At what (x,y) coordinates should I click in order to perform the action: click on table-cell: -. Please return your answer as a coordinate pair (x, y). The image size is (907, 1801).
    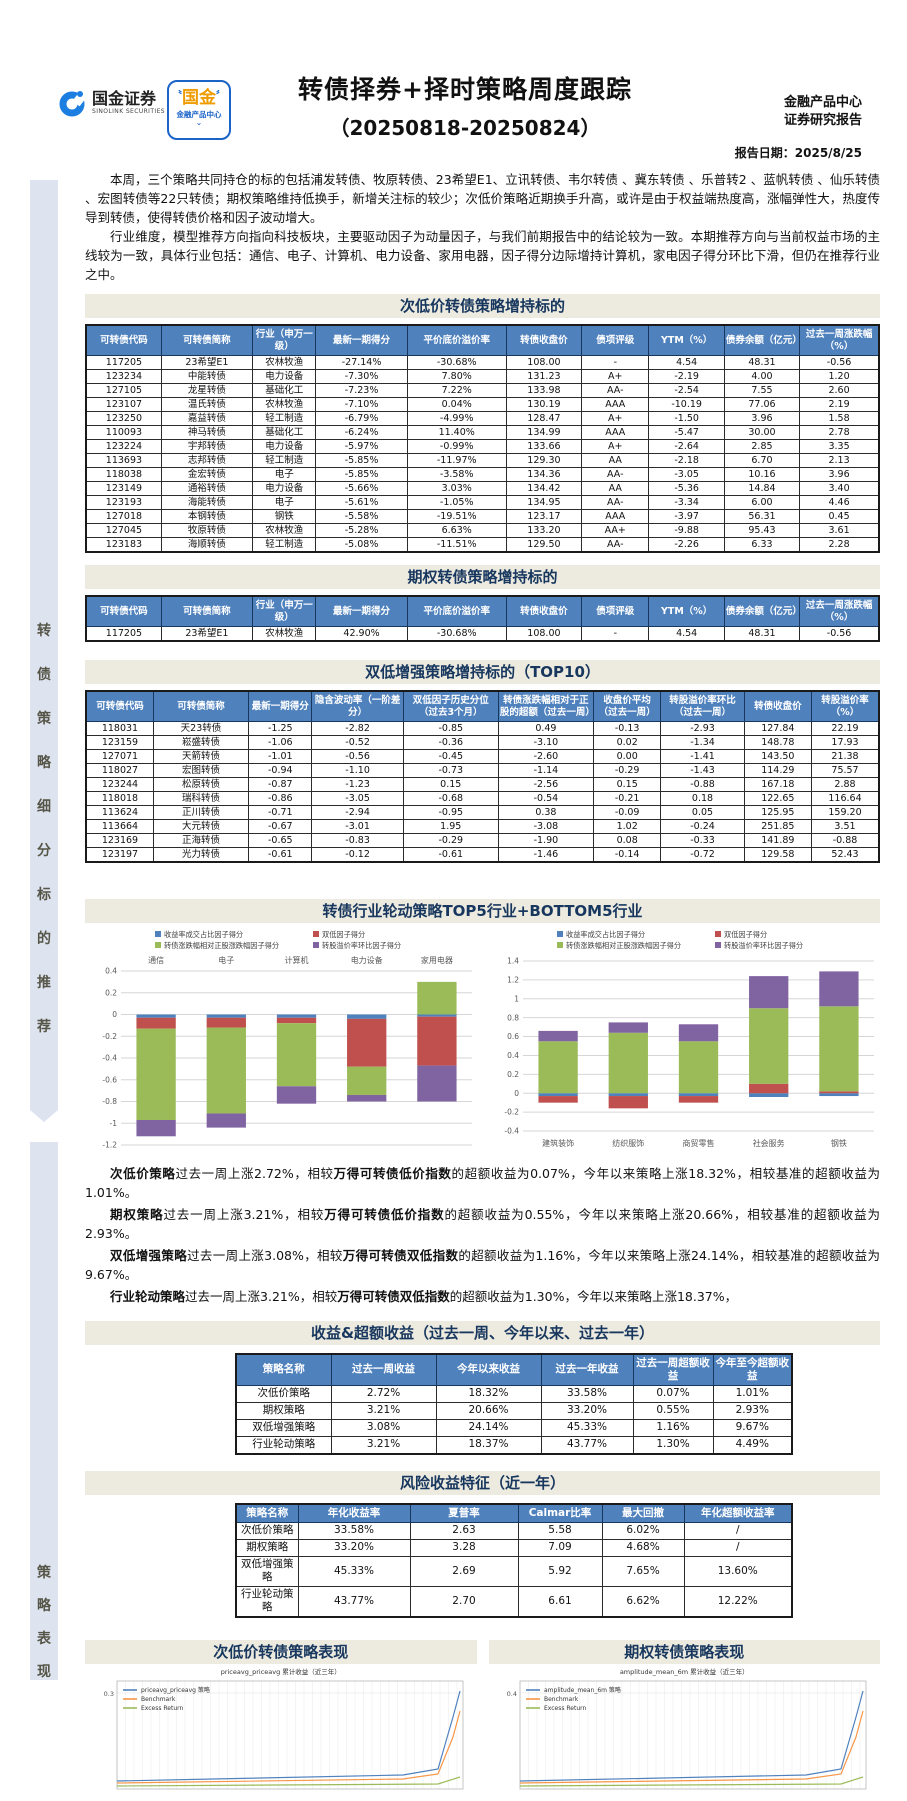
    Looking at the image, I should click on (615, 362).